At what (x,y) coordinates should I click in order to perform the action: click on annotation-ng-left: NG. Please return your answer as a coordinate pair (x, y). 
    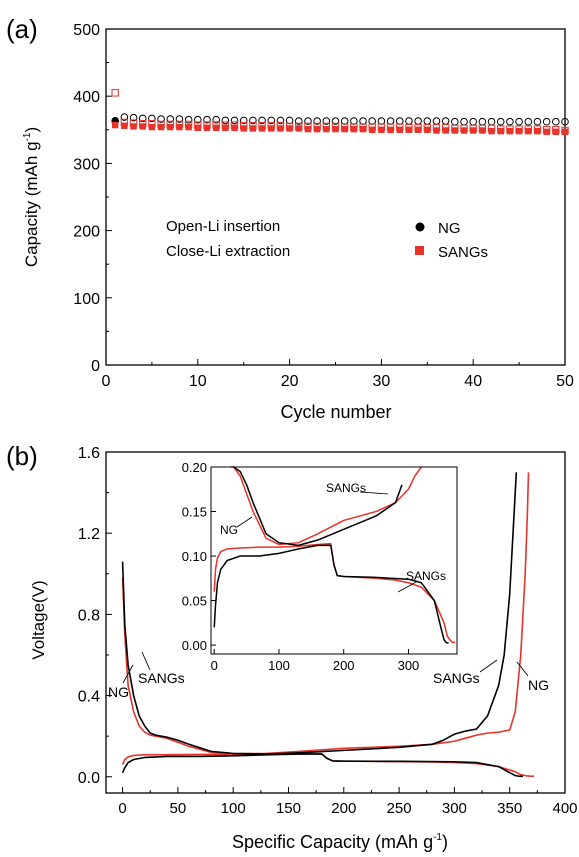
    Looking at the image, I should click on (118, 692).